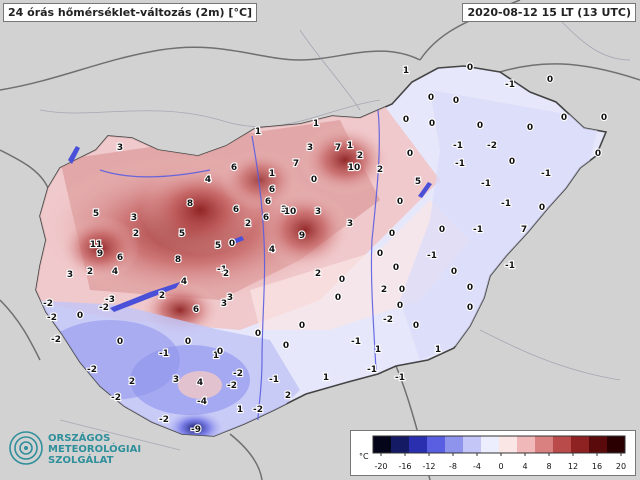 The width and height of the screenshot is (640, 480). I want to click on legend-unit: °C, so click(364, 456).